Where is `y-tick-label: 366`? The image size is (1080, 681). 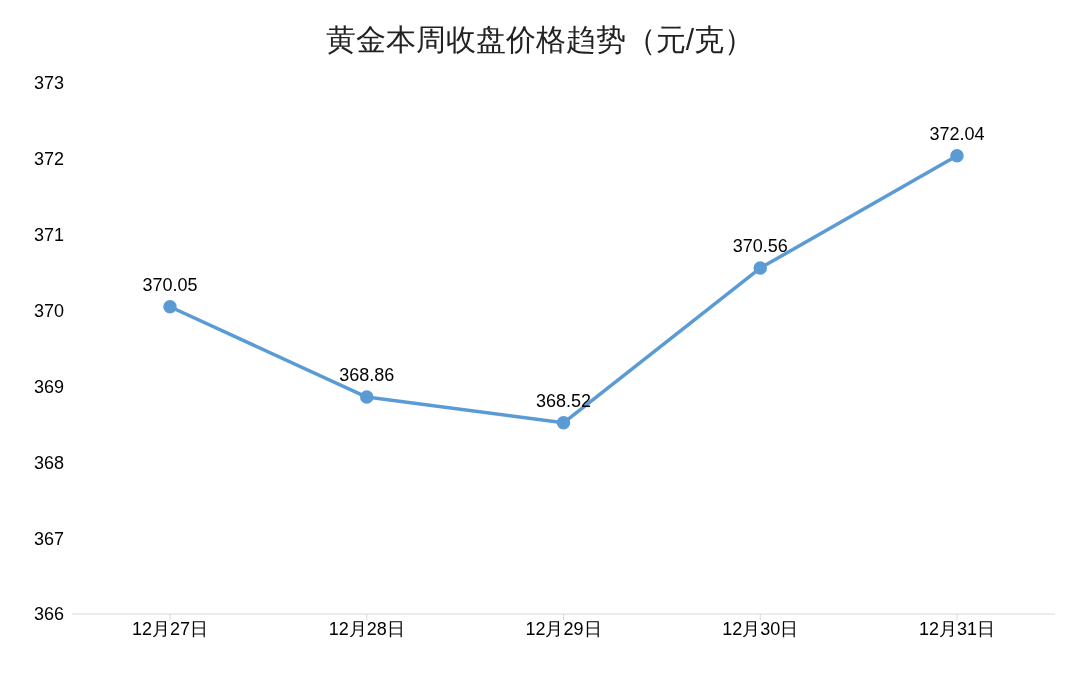
y-tick-label: 366 is located at coordinates (48, 614).